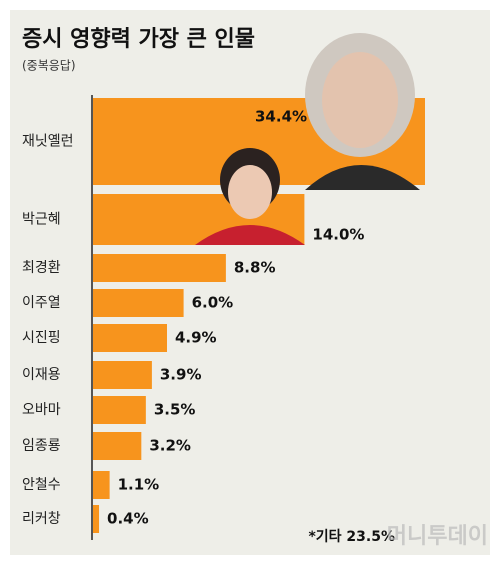 The width and height of the screenshot is (500, 565). Describe the element at coordinates (41, 303) in the screenshot. I see `category-label: 이주열` at that location.